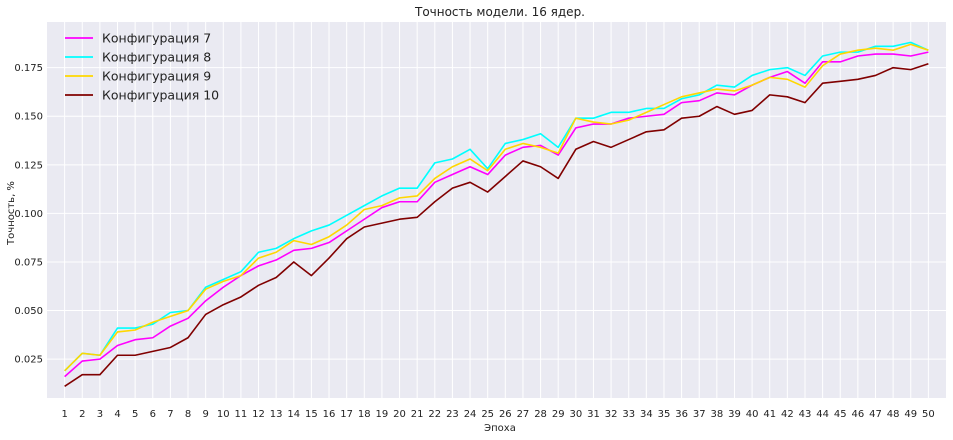 The image size is (953, 440). I want to click on x-tick-label: 12, so click(258, 414).